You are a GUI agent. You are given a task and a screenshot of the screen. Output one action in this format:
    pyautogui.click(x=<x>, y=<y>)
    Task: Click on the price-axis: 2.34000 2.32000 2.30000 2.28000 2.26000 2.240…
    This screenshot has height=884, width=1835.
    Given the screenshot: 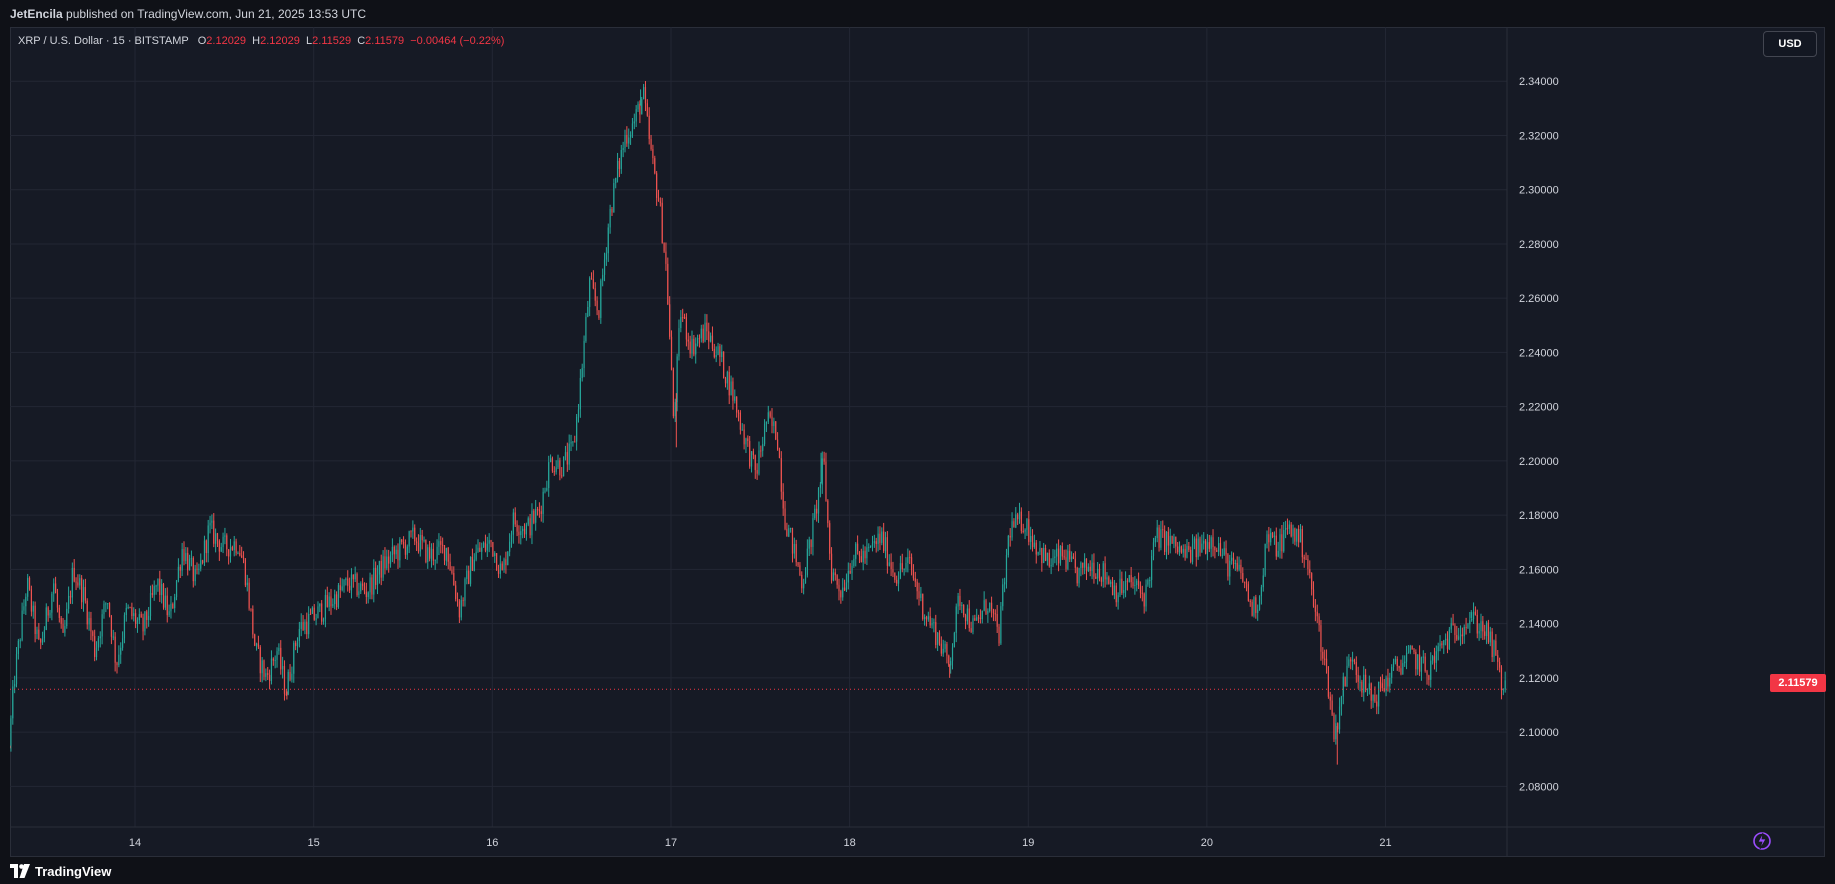 What is the action you would take?
    pyautogui.click(x=1532, y=442)
    